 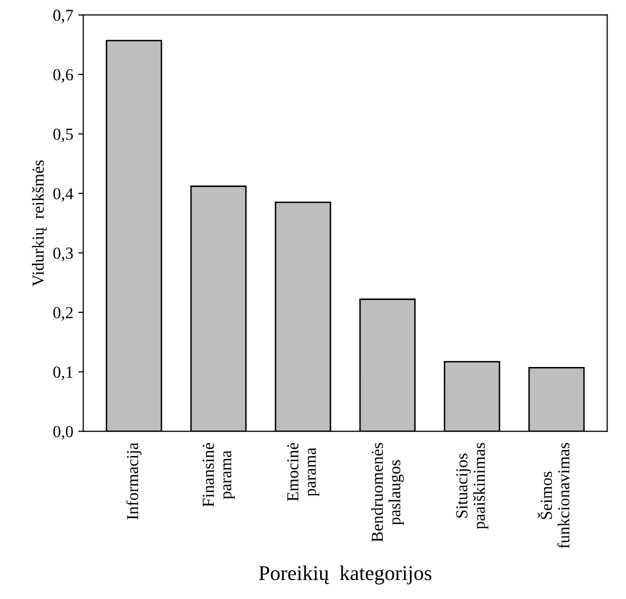 I want to click on y-tick-label: 0,5, so click(x=63, y=135).